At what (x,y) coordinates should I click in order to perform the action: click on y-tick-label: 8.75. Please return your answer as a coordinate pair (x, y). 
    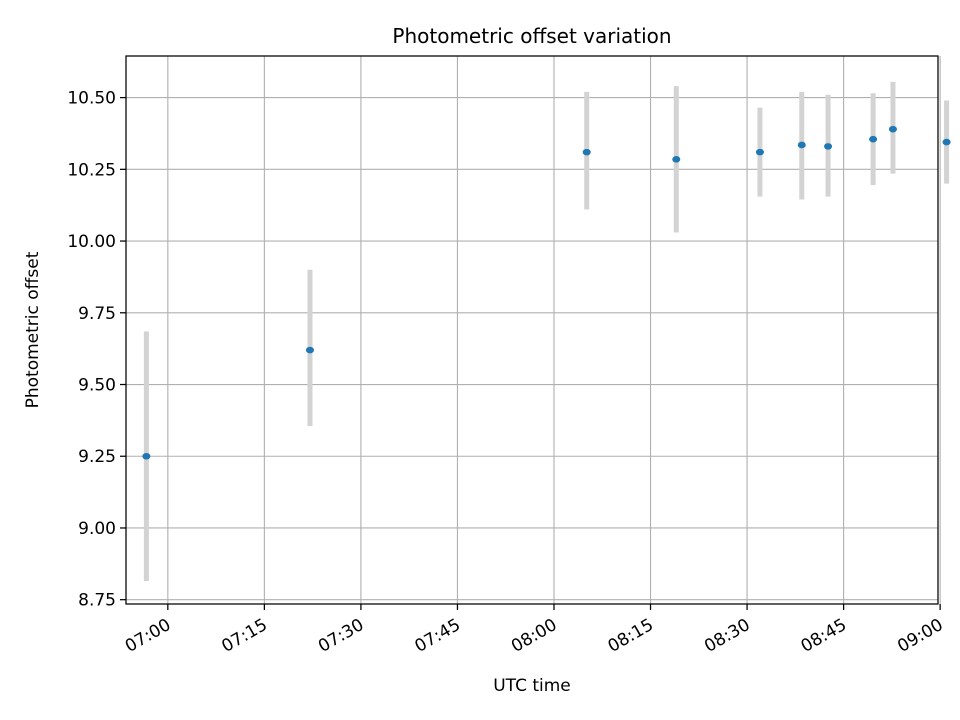
    Looking at the image, I should click on (97, 601).